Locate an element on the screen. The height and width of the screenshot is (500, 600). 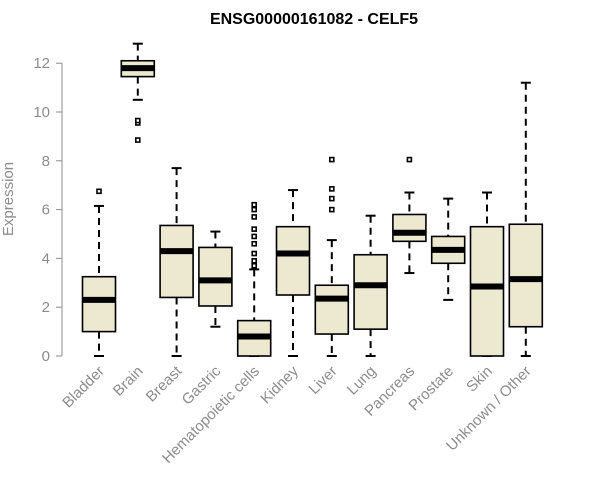
y-tick-label: 12 is located at coordinates (41, 63).